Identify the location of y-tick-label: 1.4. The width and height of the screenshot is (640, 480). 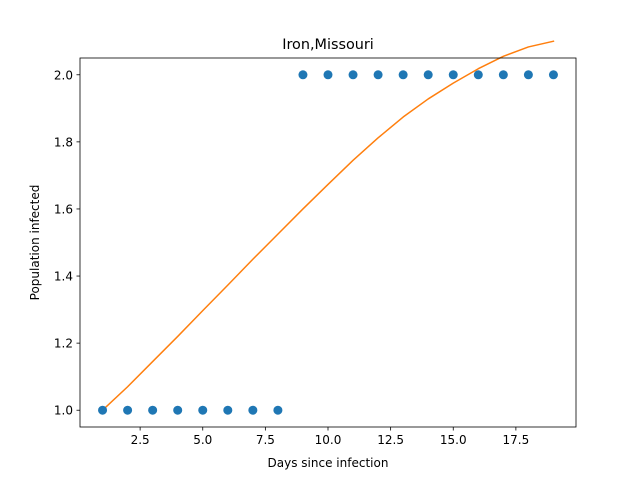
(63, 277).